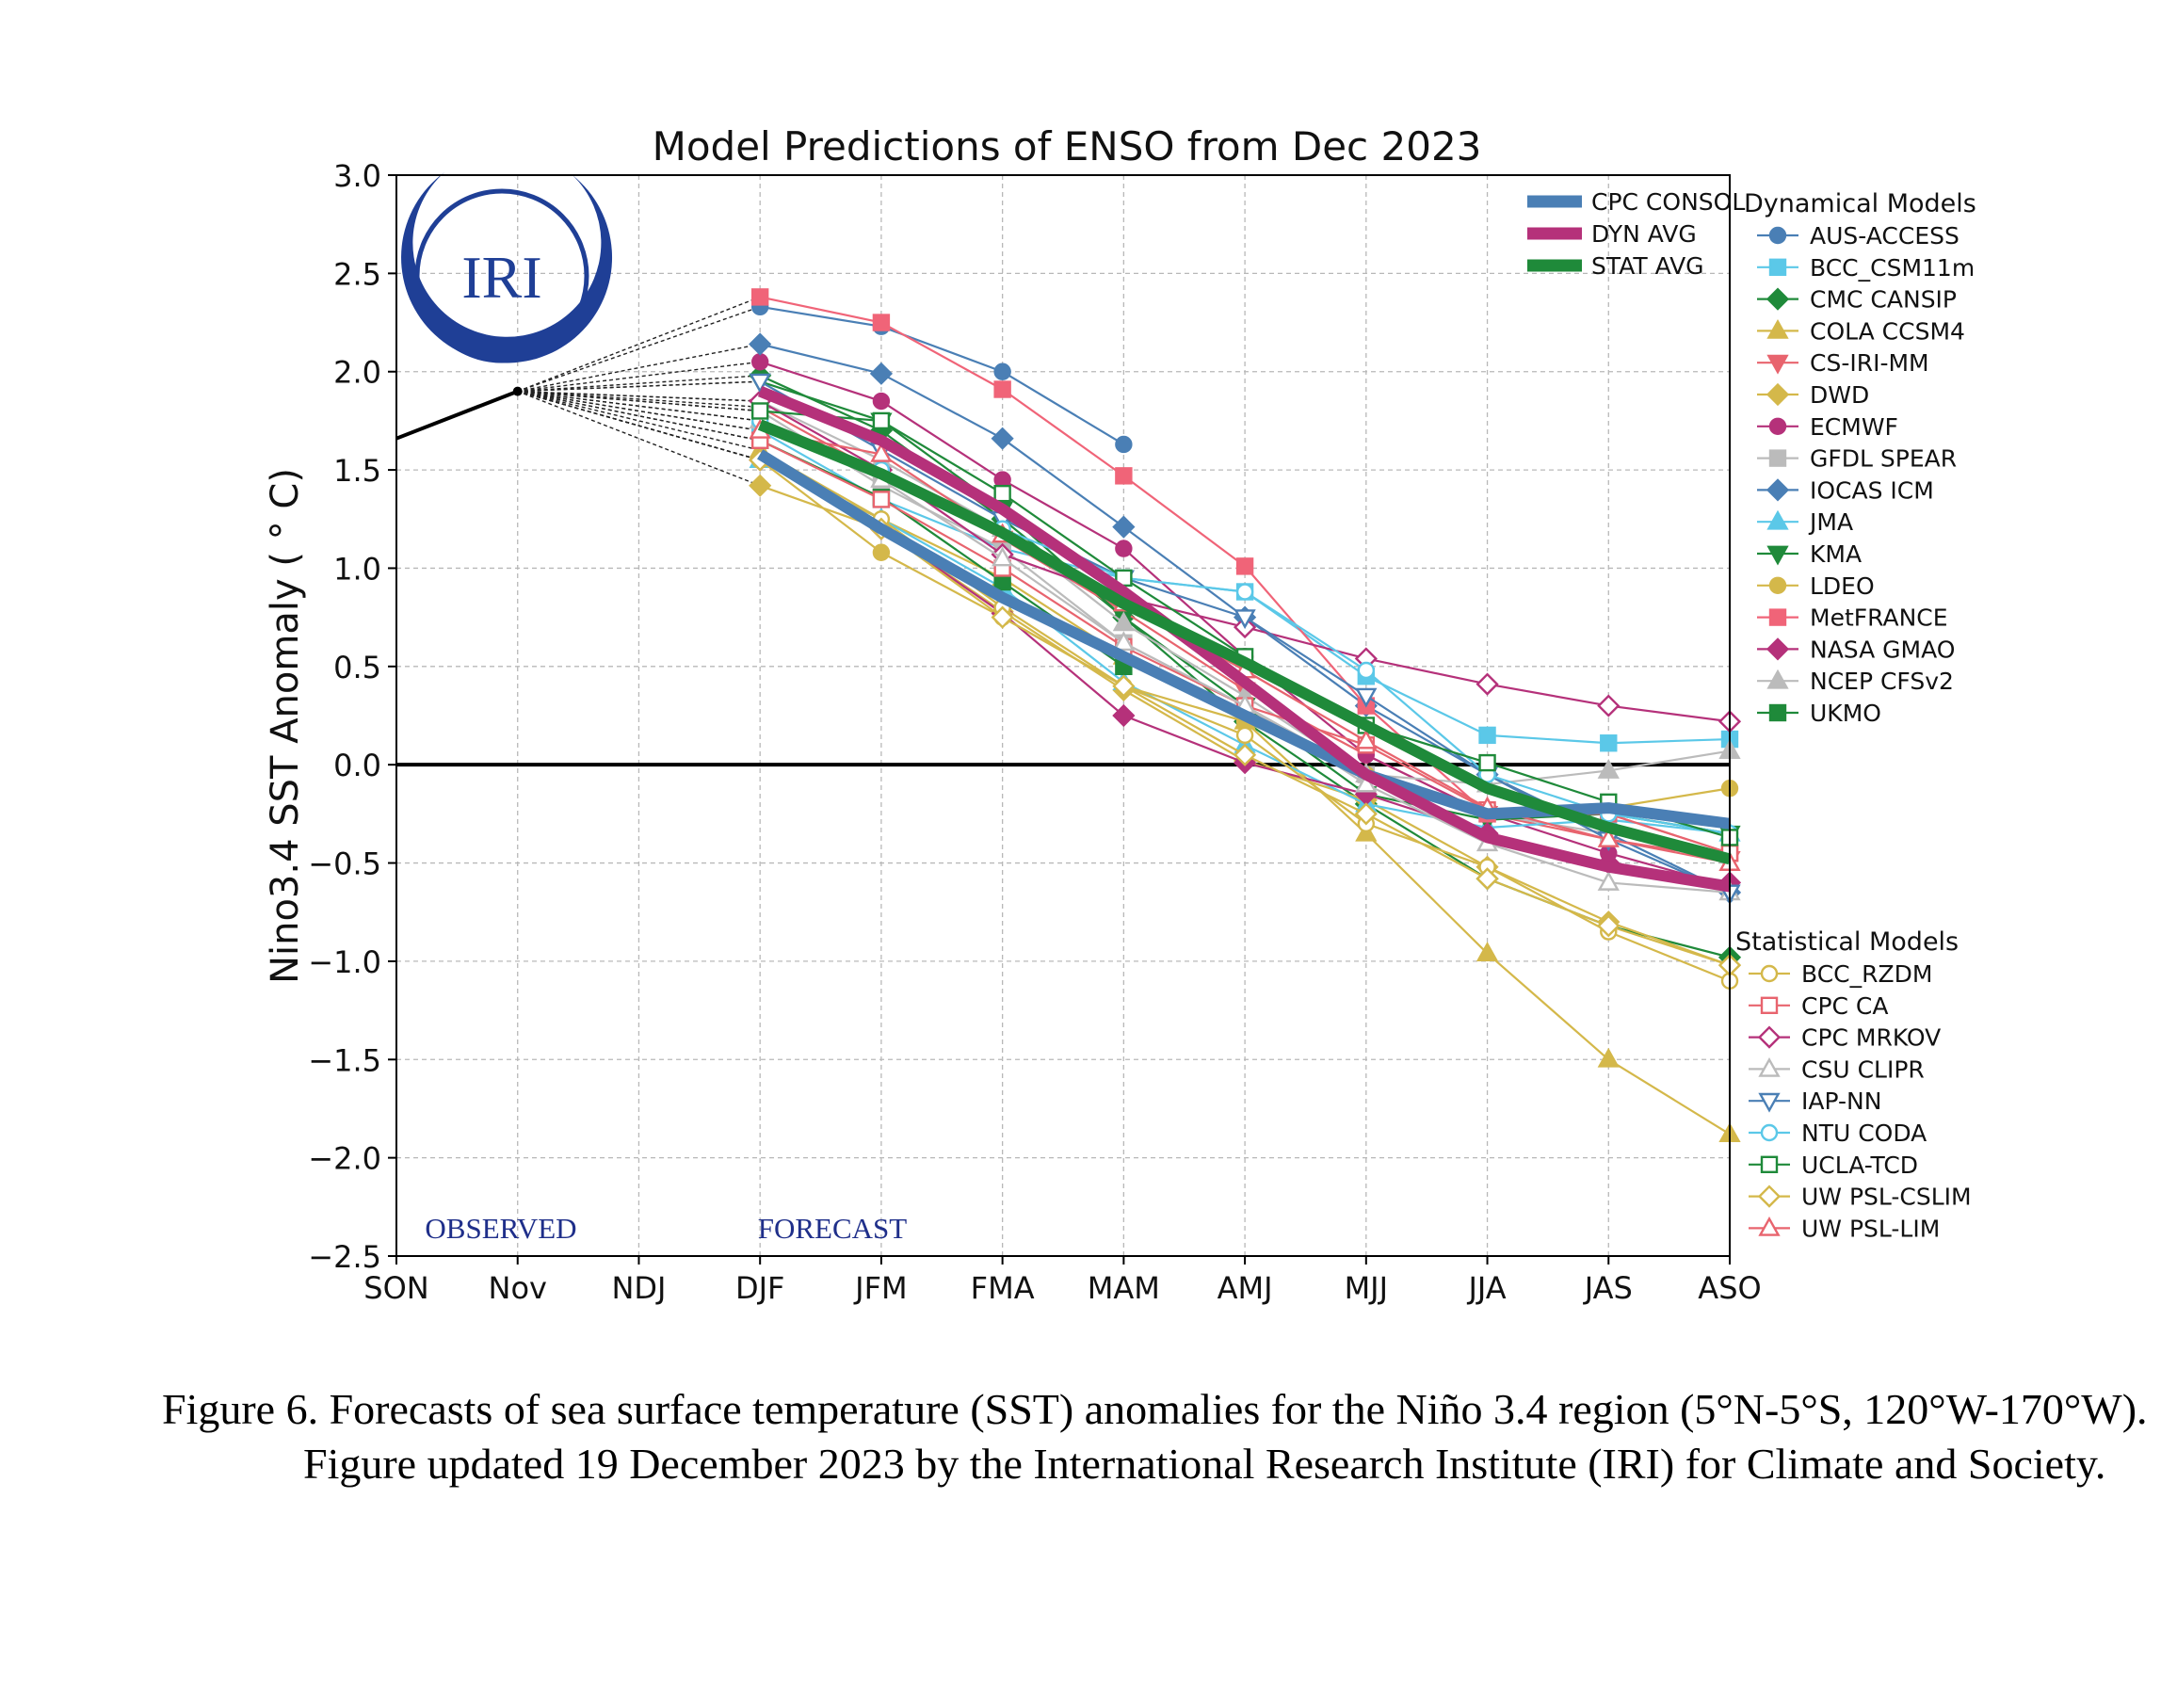  I want to click on legend-item-nasa-gmao: NASA GMAO, so click(1856, 649).